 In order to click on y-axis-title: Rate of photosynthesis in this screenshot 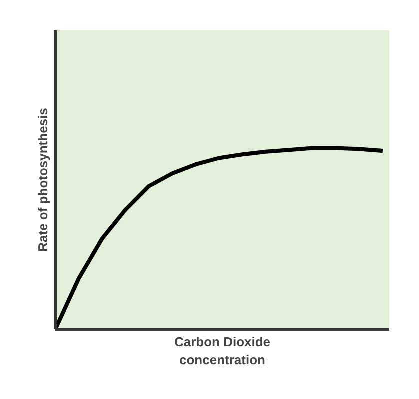, I will do `click(43, 180)`.